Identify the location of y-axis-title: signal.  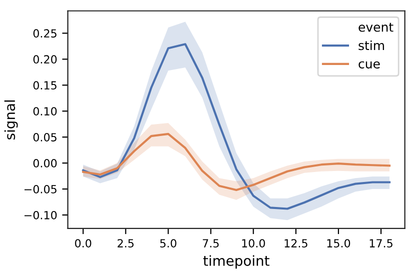
(11, 120).